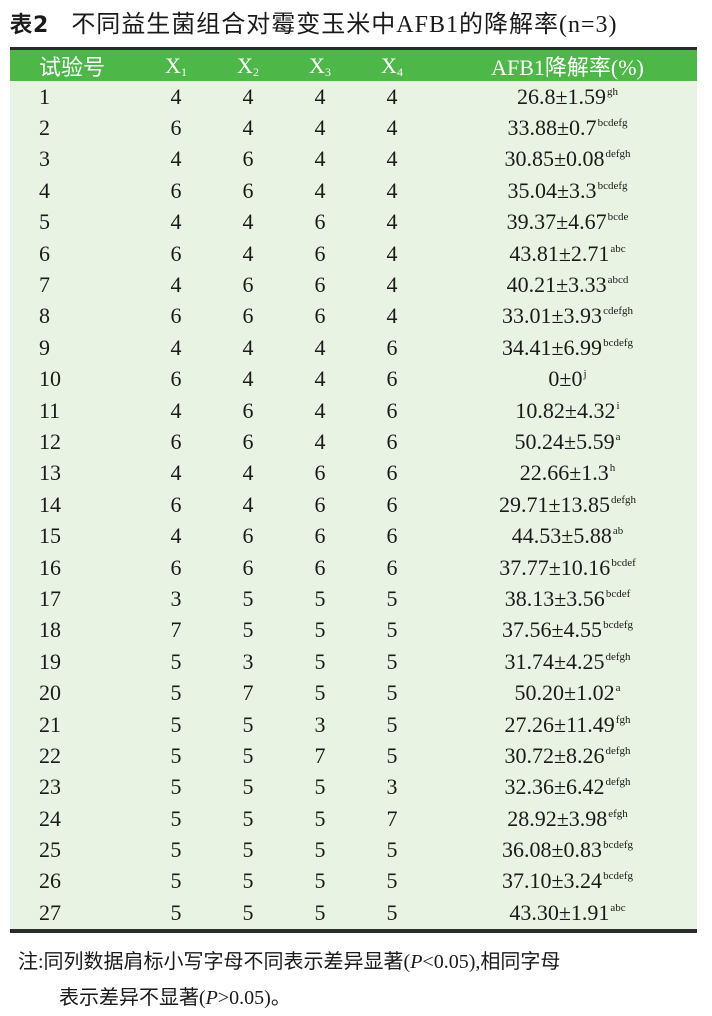  I want to click on rate-value: 28.92±3.98, so click(557, 818).